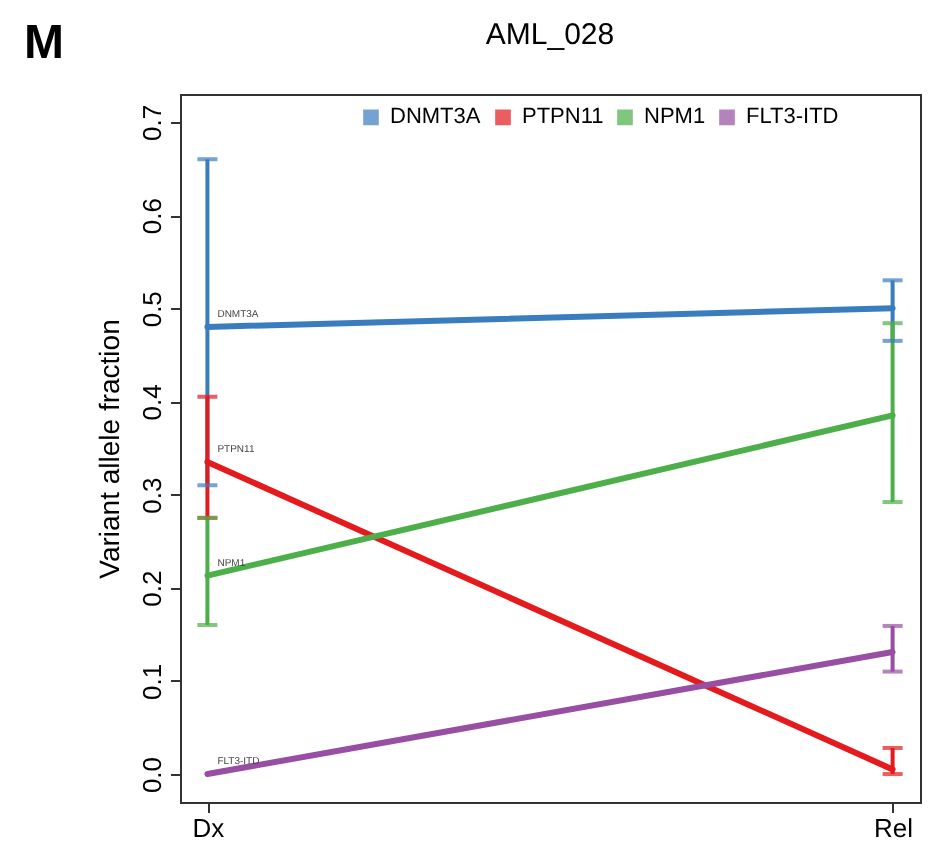 This screenshot has height=848, width=928. I want to click on y-tick-label: 0.4, so click(152, 402).